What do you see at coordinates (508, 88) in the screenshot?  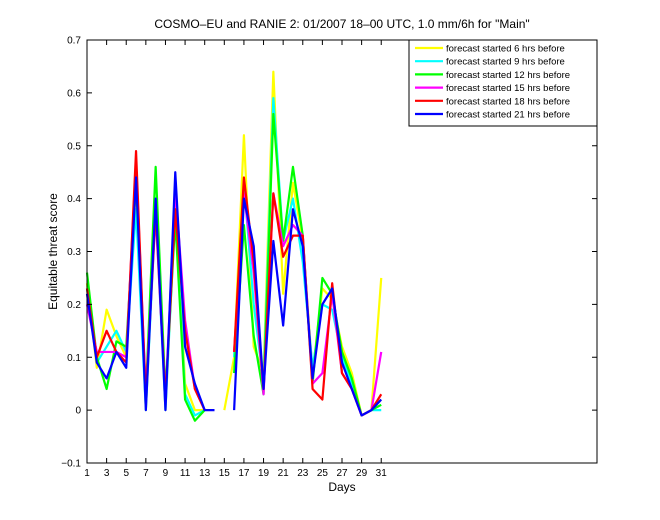 I see `legend-label: forecast started 15 hrs before` at bounding box center [508, 88].